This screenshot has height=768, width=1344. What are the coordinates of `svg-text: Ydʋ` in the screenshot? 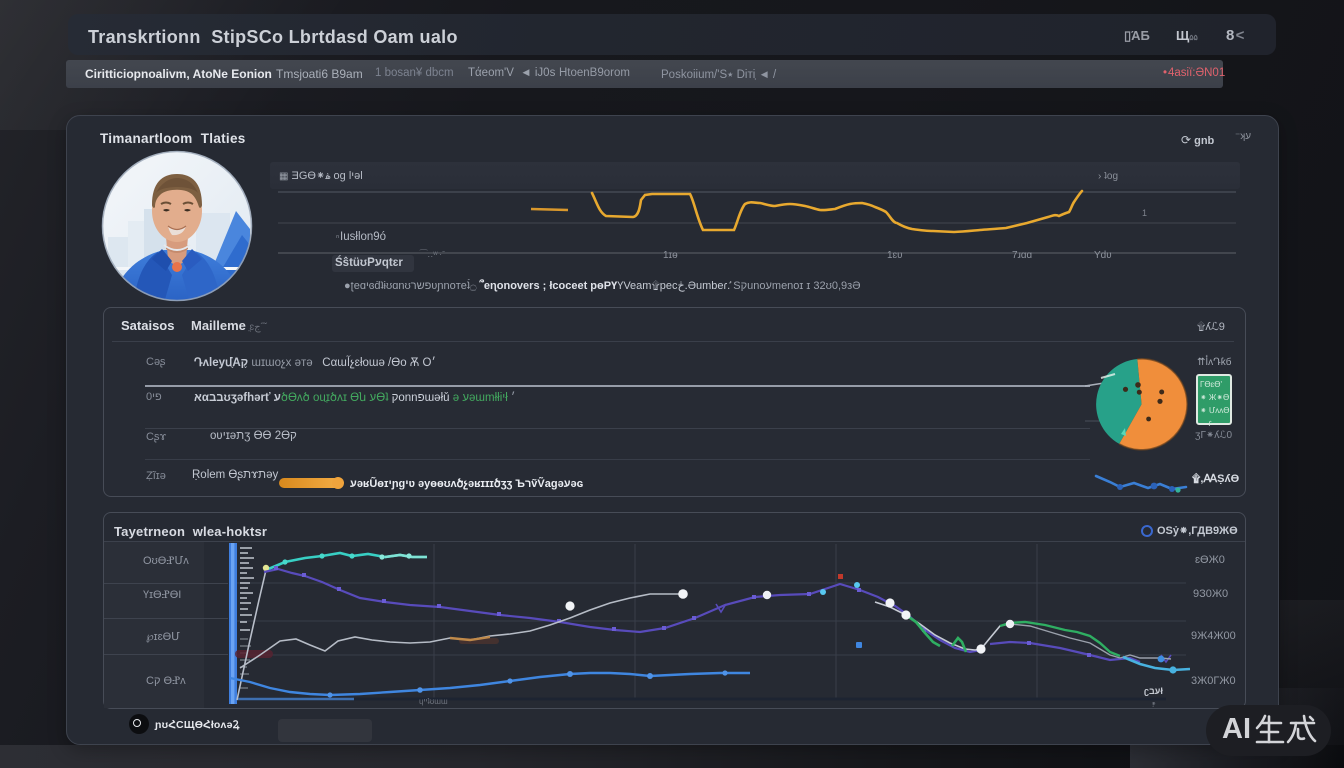 It's located at (1103, 255).